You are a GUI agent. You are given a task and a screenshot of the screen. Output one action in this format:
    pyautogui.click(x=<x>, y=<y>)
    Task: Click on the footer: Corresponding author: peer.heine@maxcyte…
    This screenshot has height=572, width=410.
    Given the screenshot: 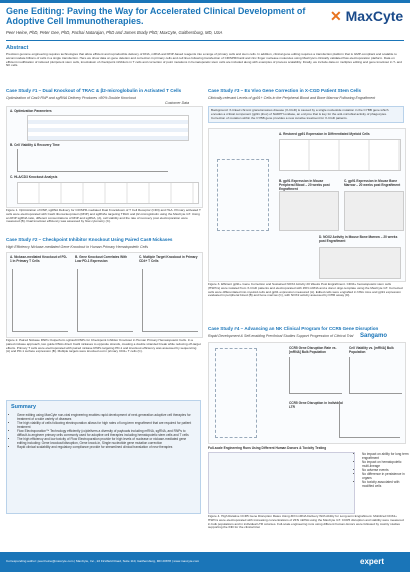 What is the action you would take?
    pyautogui.click(x=205, y=562)
    